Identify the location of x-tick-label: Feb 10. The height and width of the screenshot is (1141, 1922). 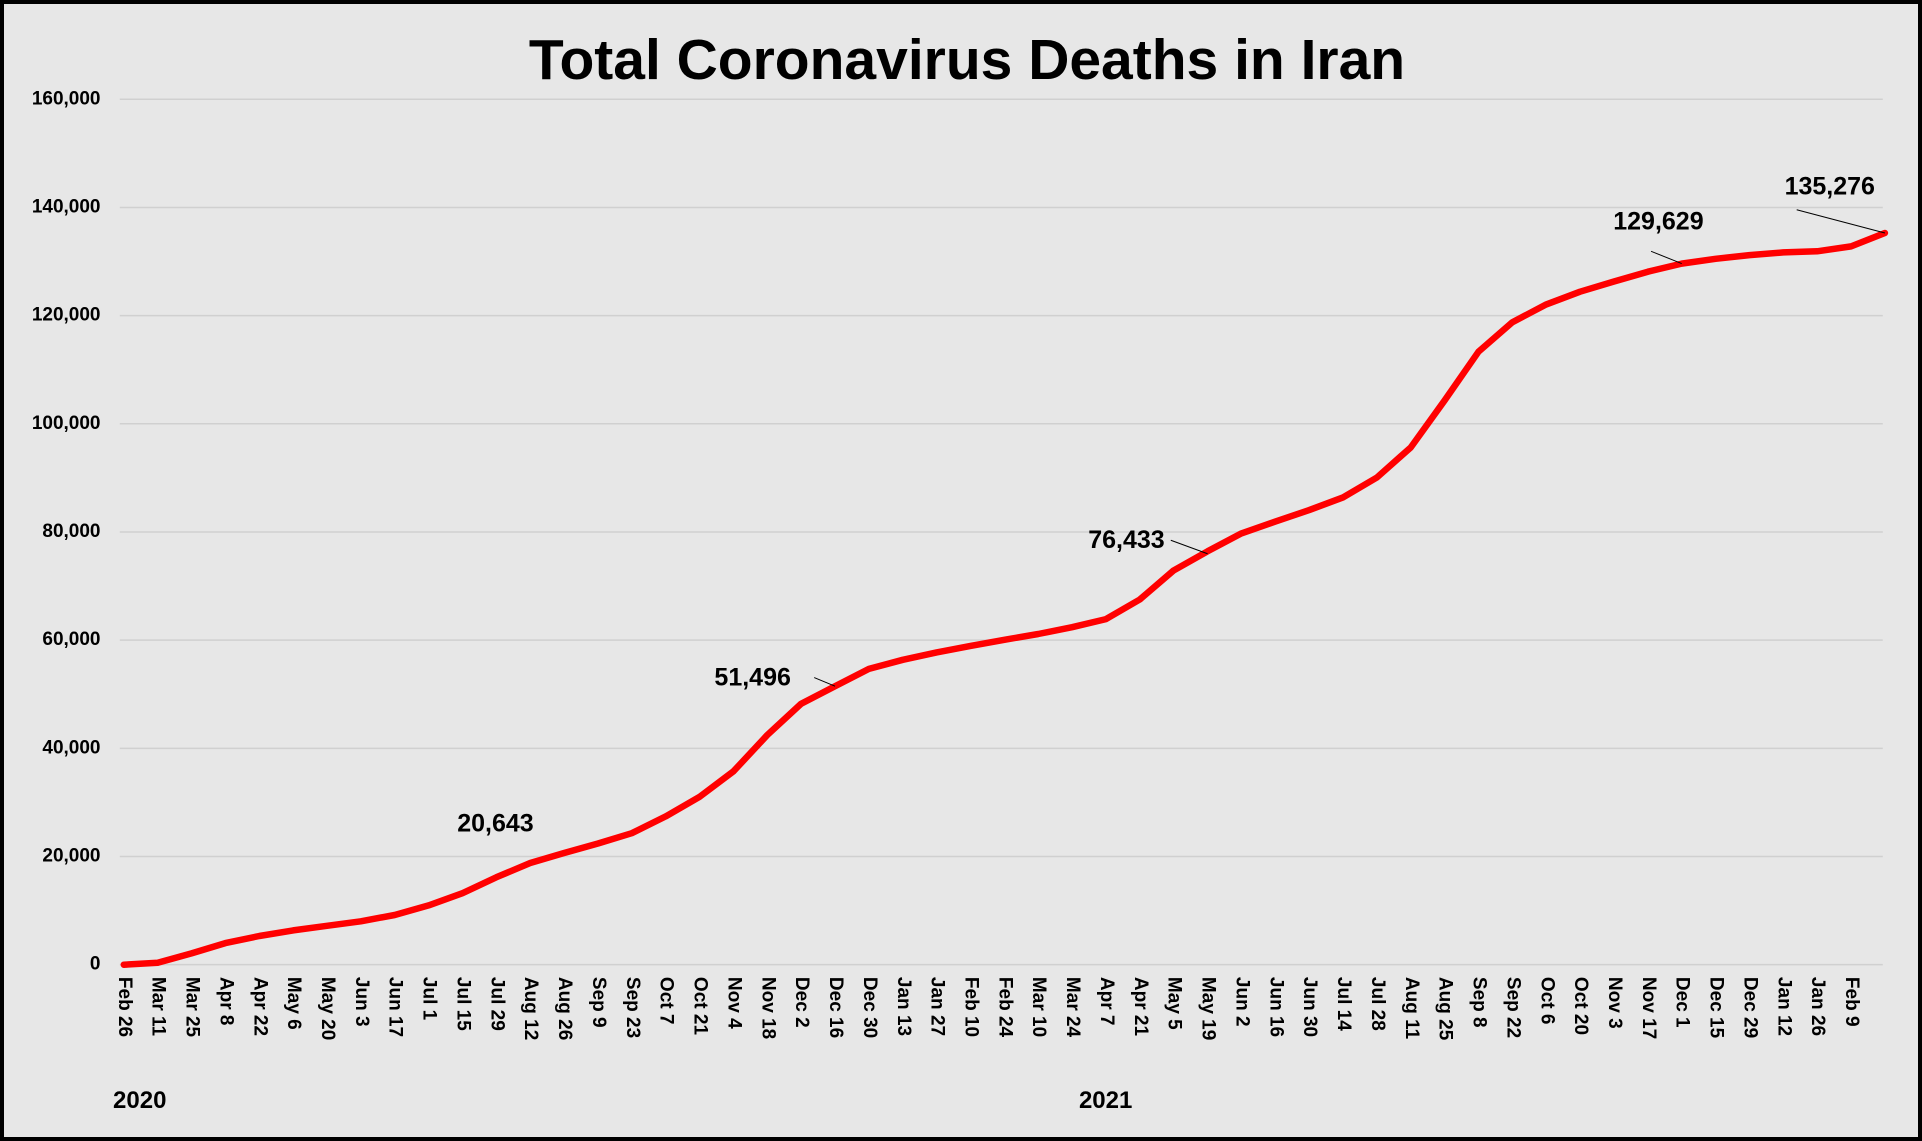
(970, 1007).